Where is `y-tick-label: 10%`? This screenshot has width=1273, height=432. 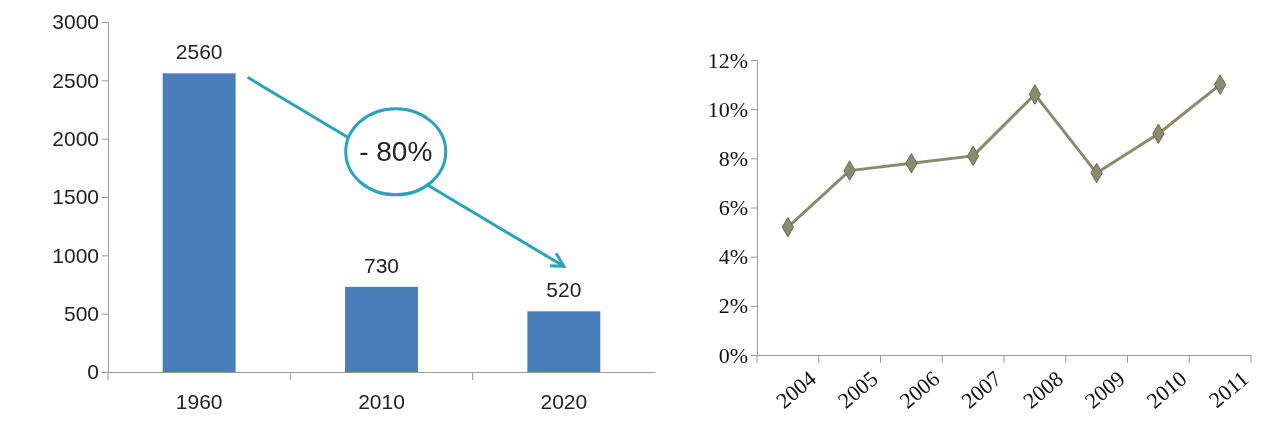 y-tick-label: 10% is located at coordinates (727, 109).